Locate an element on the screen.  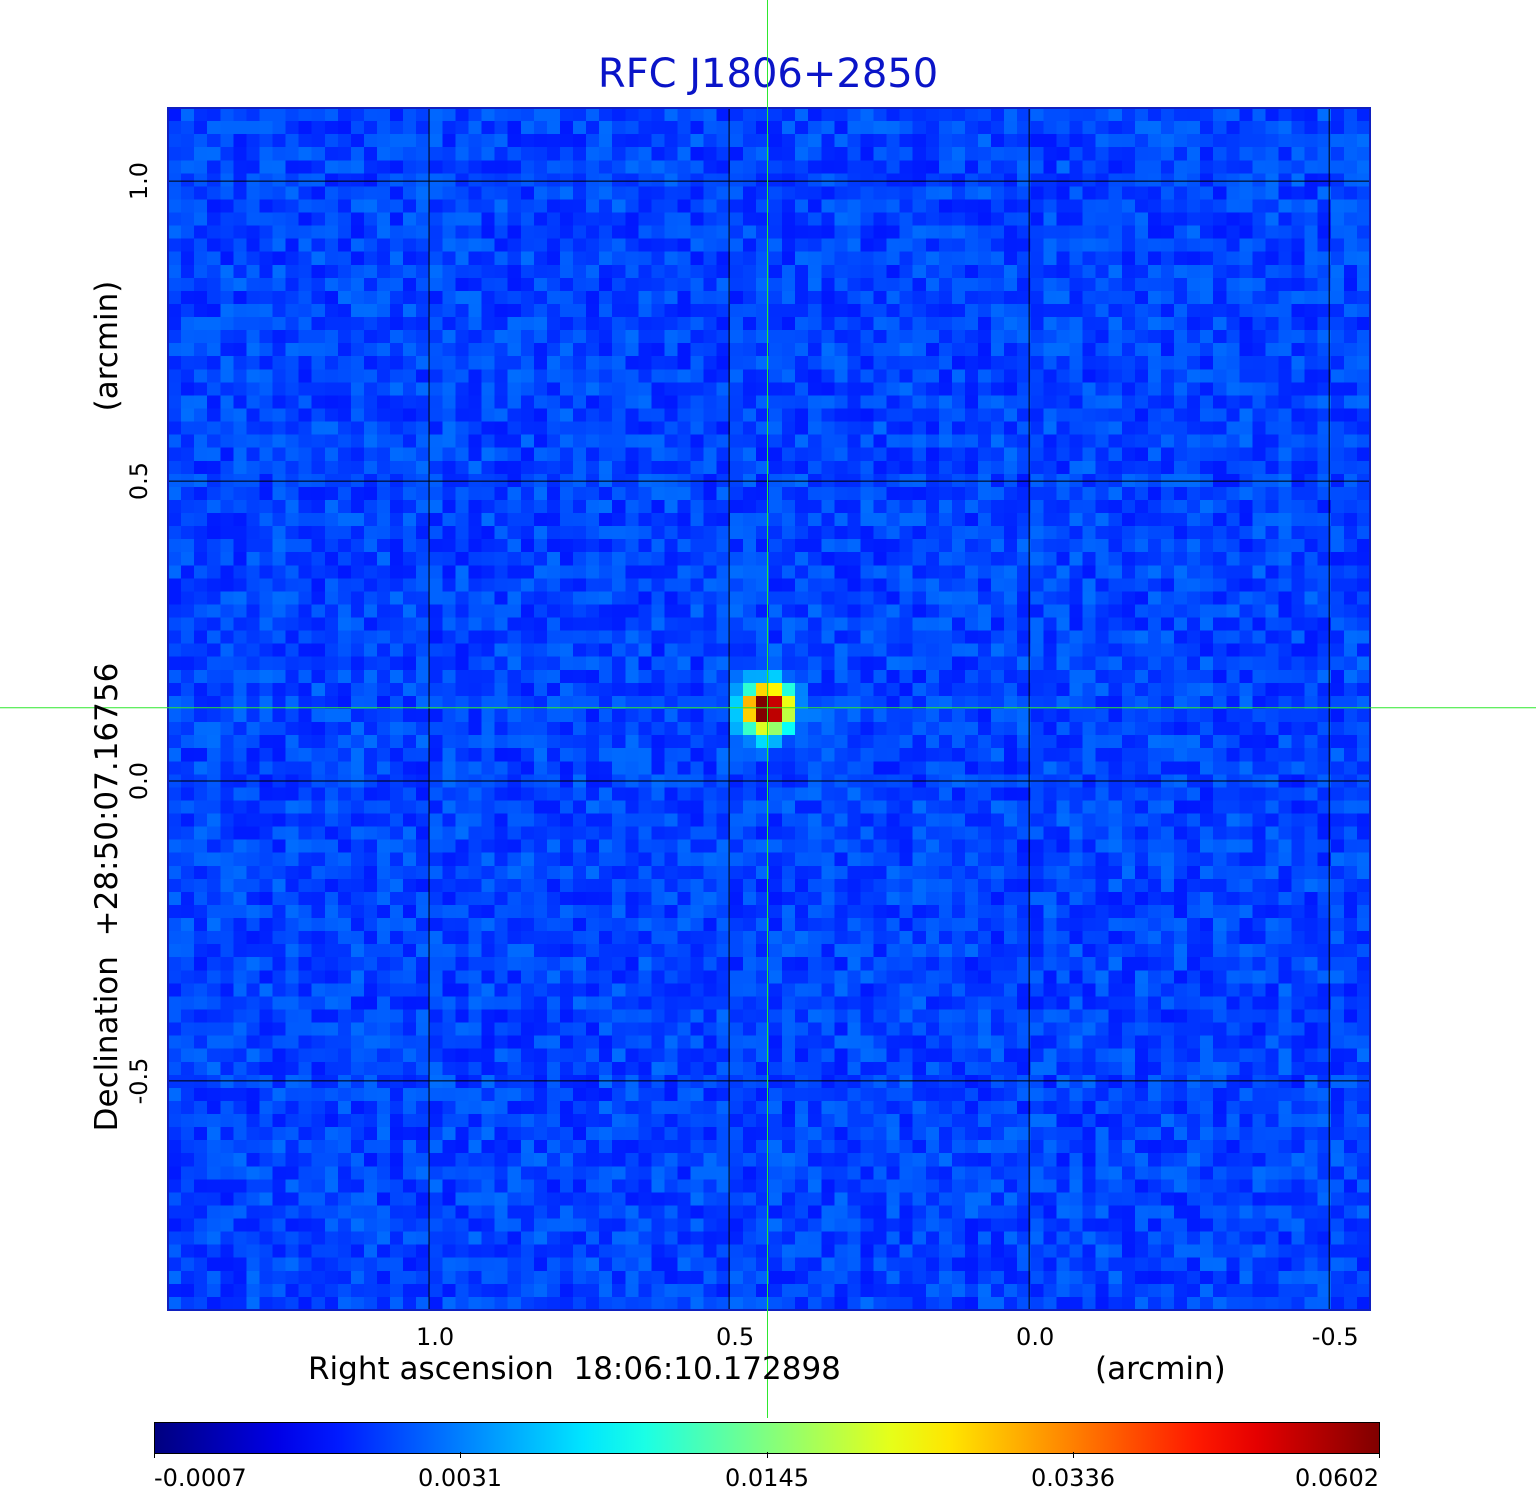
colorbar-tick-label: 0.0031 is located at coordinates (460, 1478).